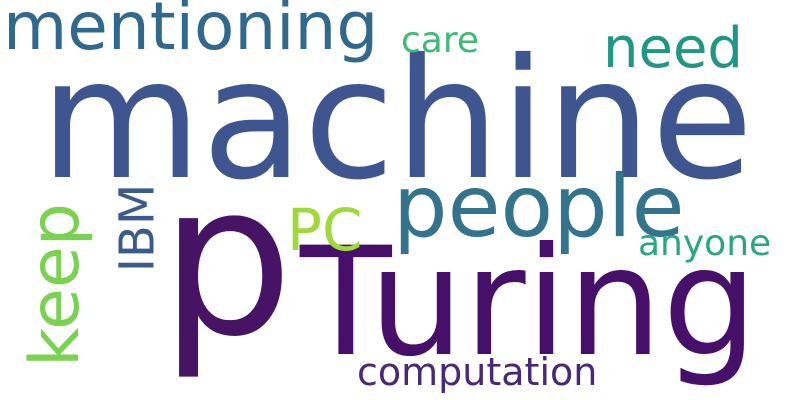  I want to click on word-need: need, so click(673, 48).